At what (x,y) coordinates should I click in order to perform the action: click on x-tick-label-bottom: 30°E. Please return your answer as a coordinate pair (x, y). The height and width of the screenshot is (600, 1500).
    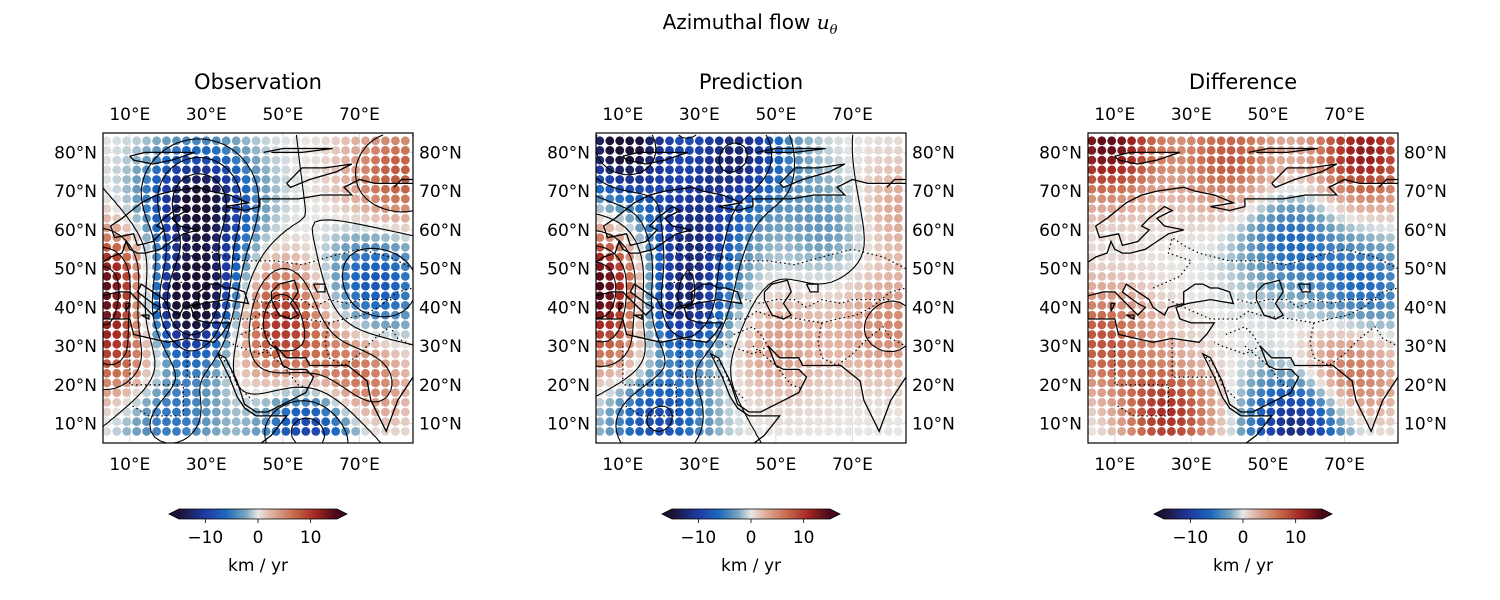
    Looking at the image, I should click on (699, 465).